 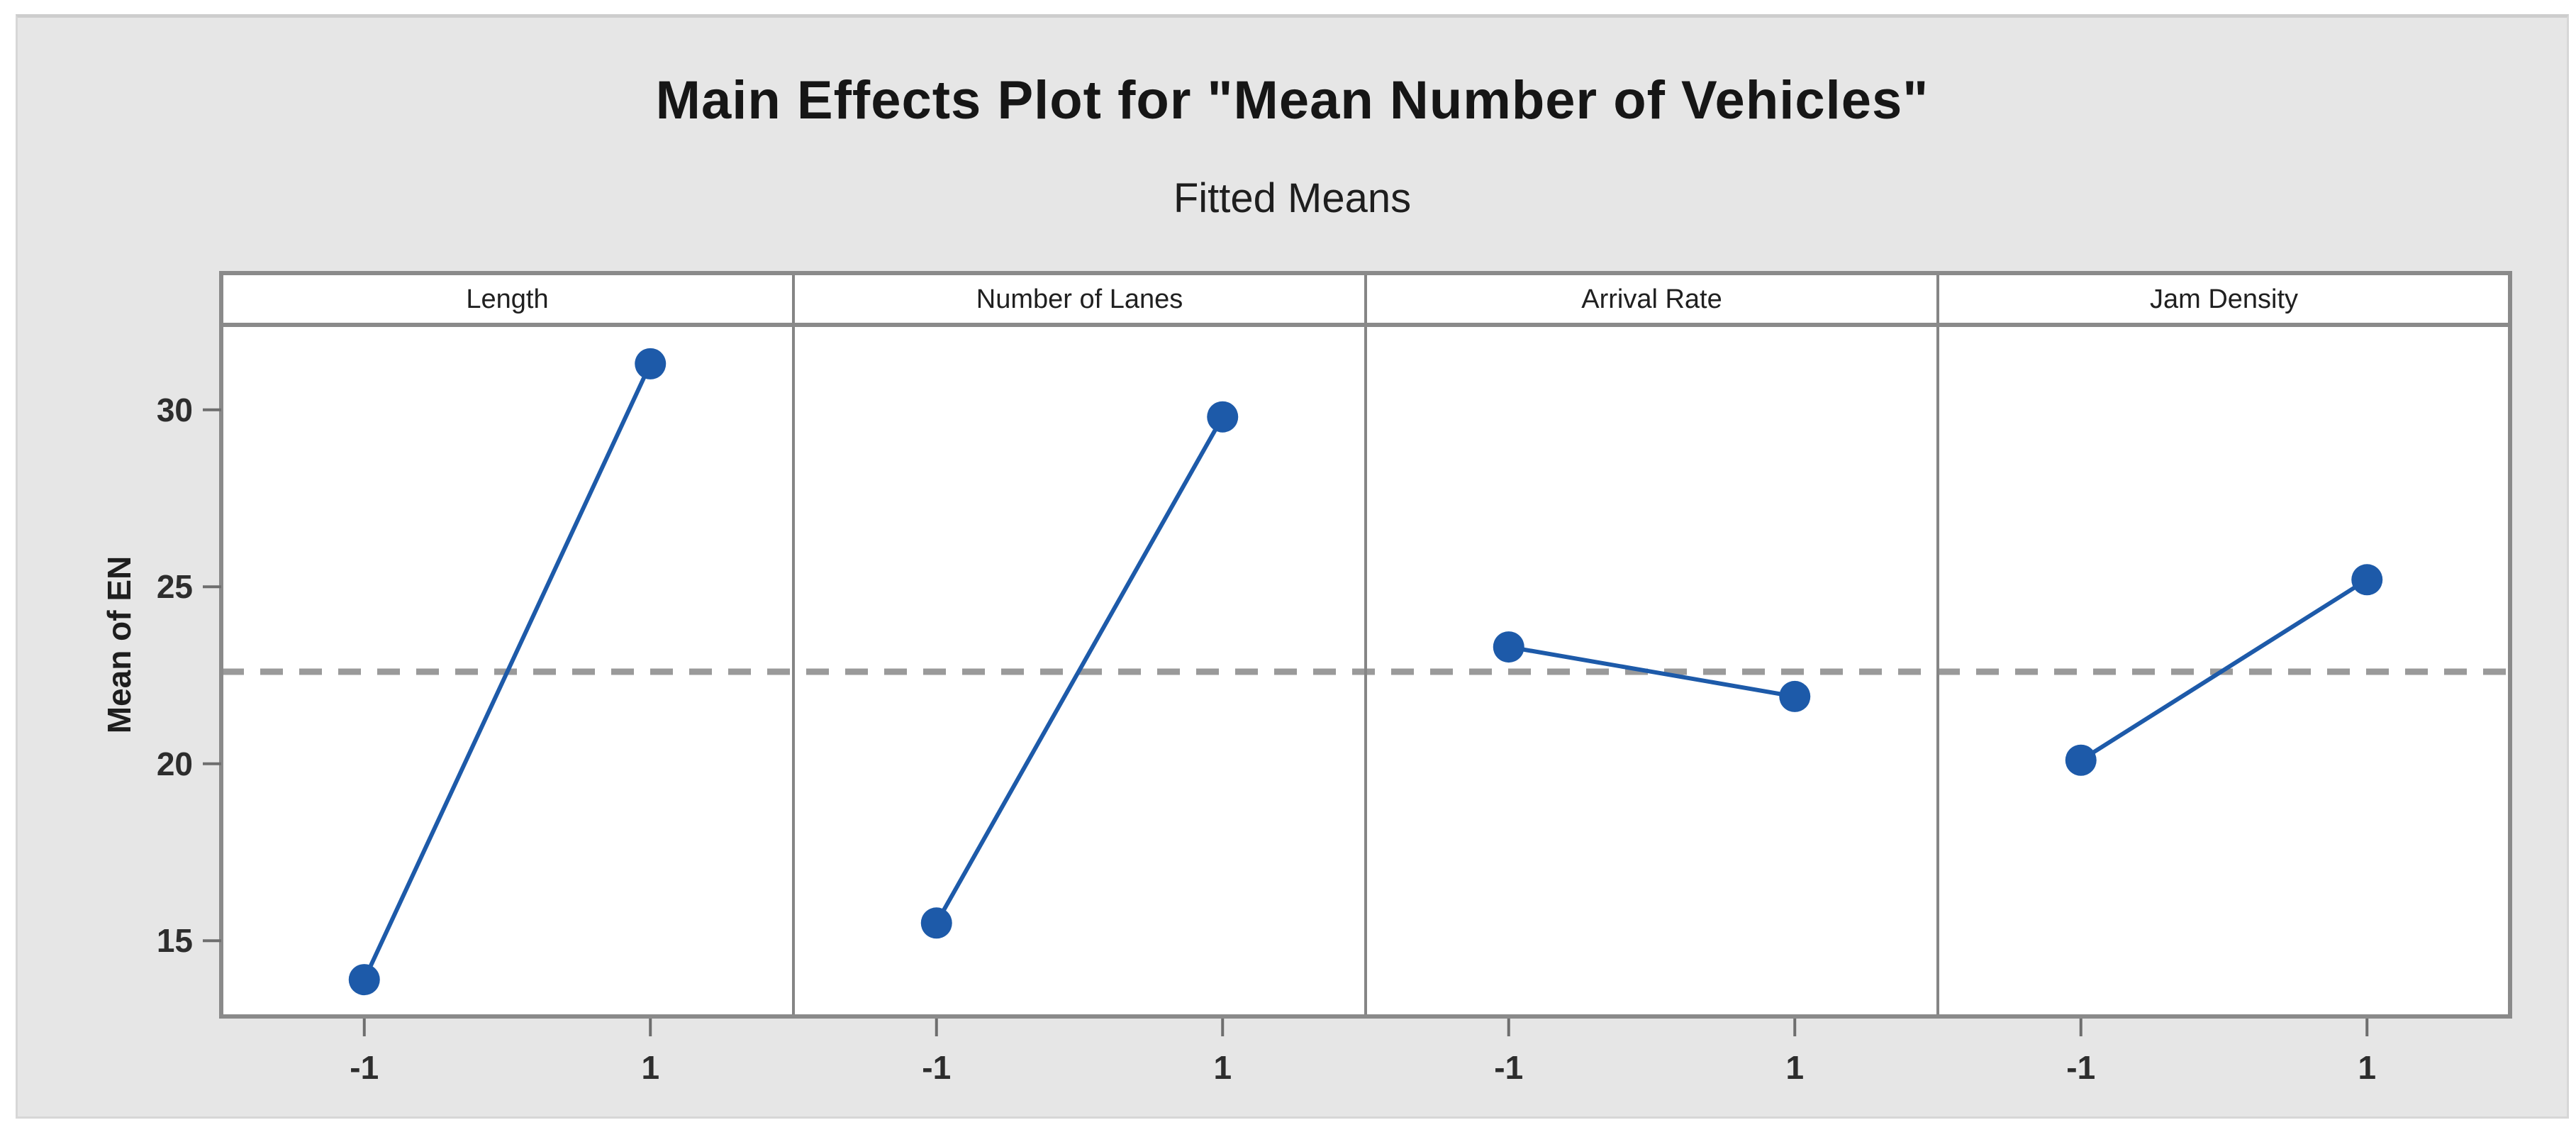 I want to click on y-tick-label: 20, so click(x=174, y=764).